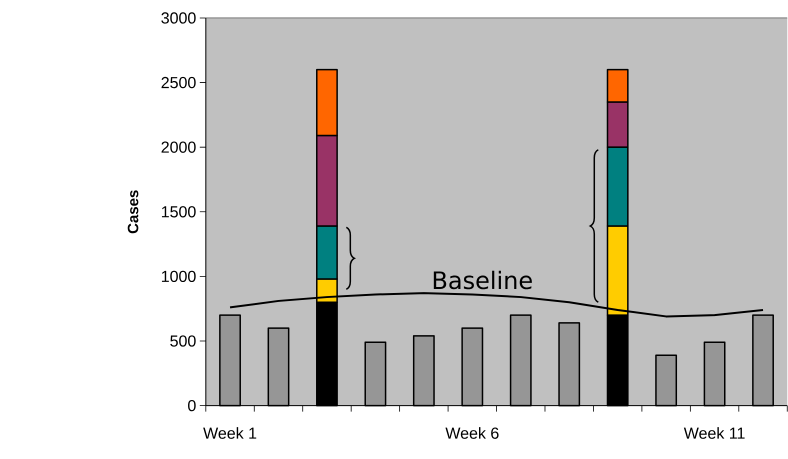 This screenshot has width=788, height=459. Describe the element at coordinates (179, 276) in the screenshot. I see `y-tick-label: 1000` at that location.